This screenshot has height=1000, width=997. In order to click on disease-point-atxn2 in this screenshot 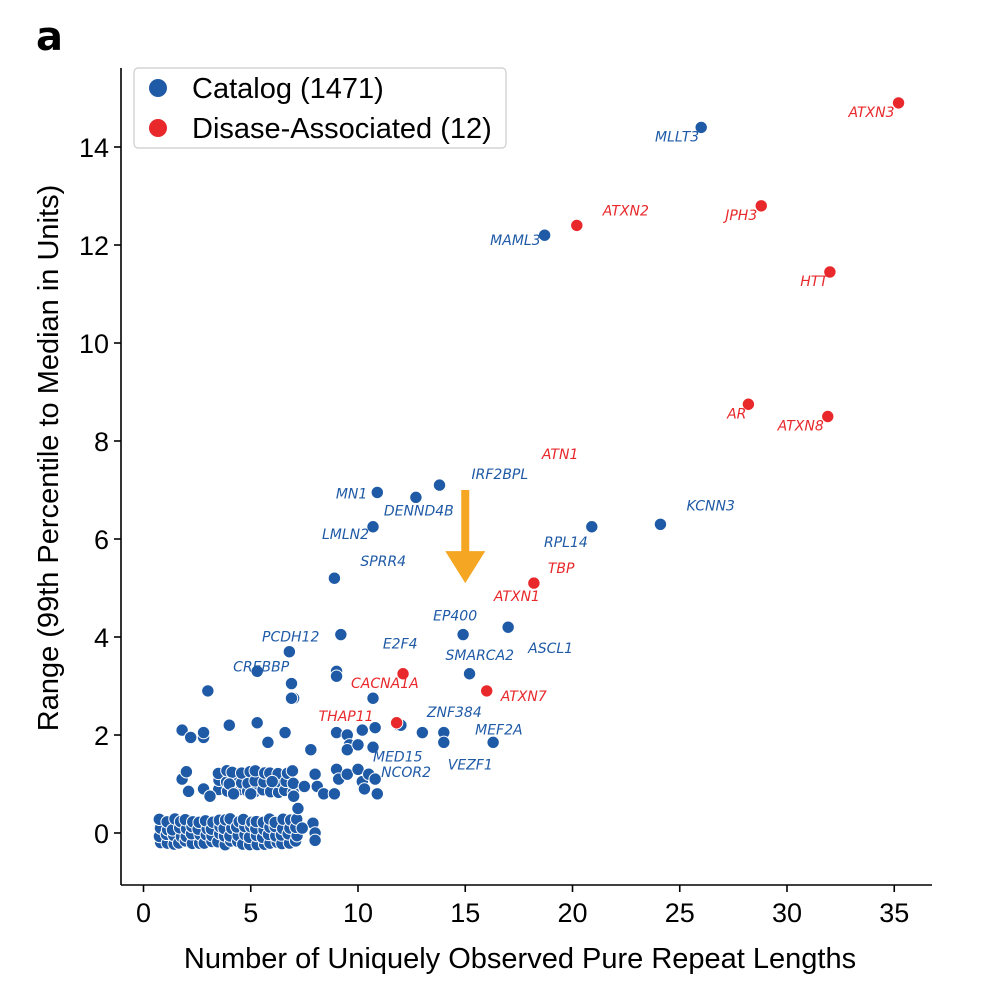, I will do `click(577, 225)`.